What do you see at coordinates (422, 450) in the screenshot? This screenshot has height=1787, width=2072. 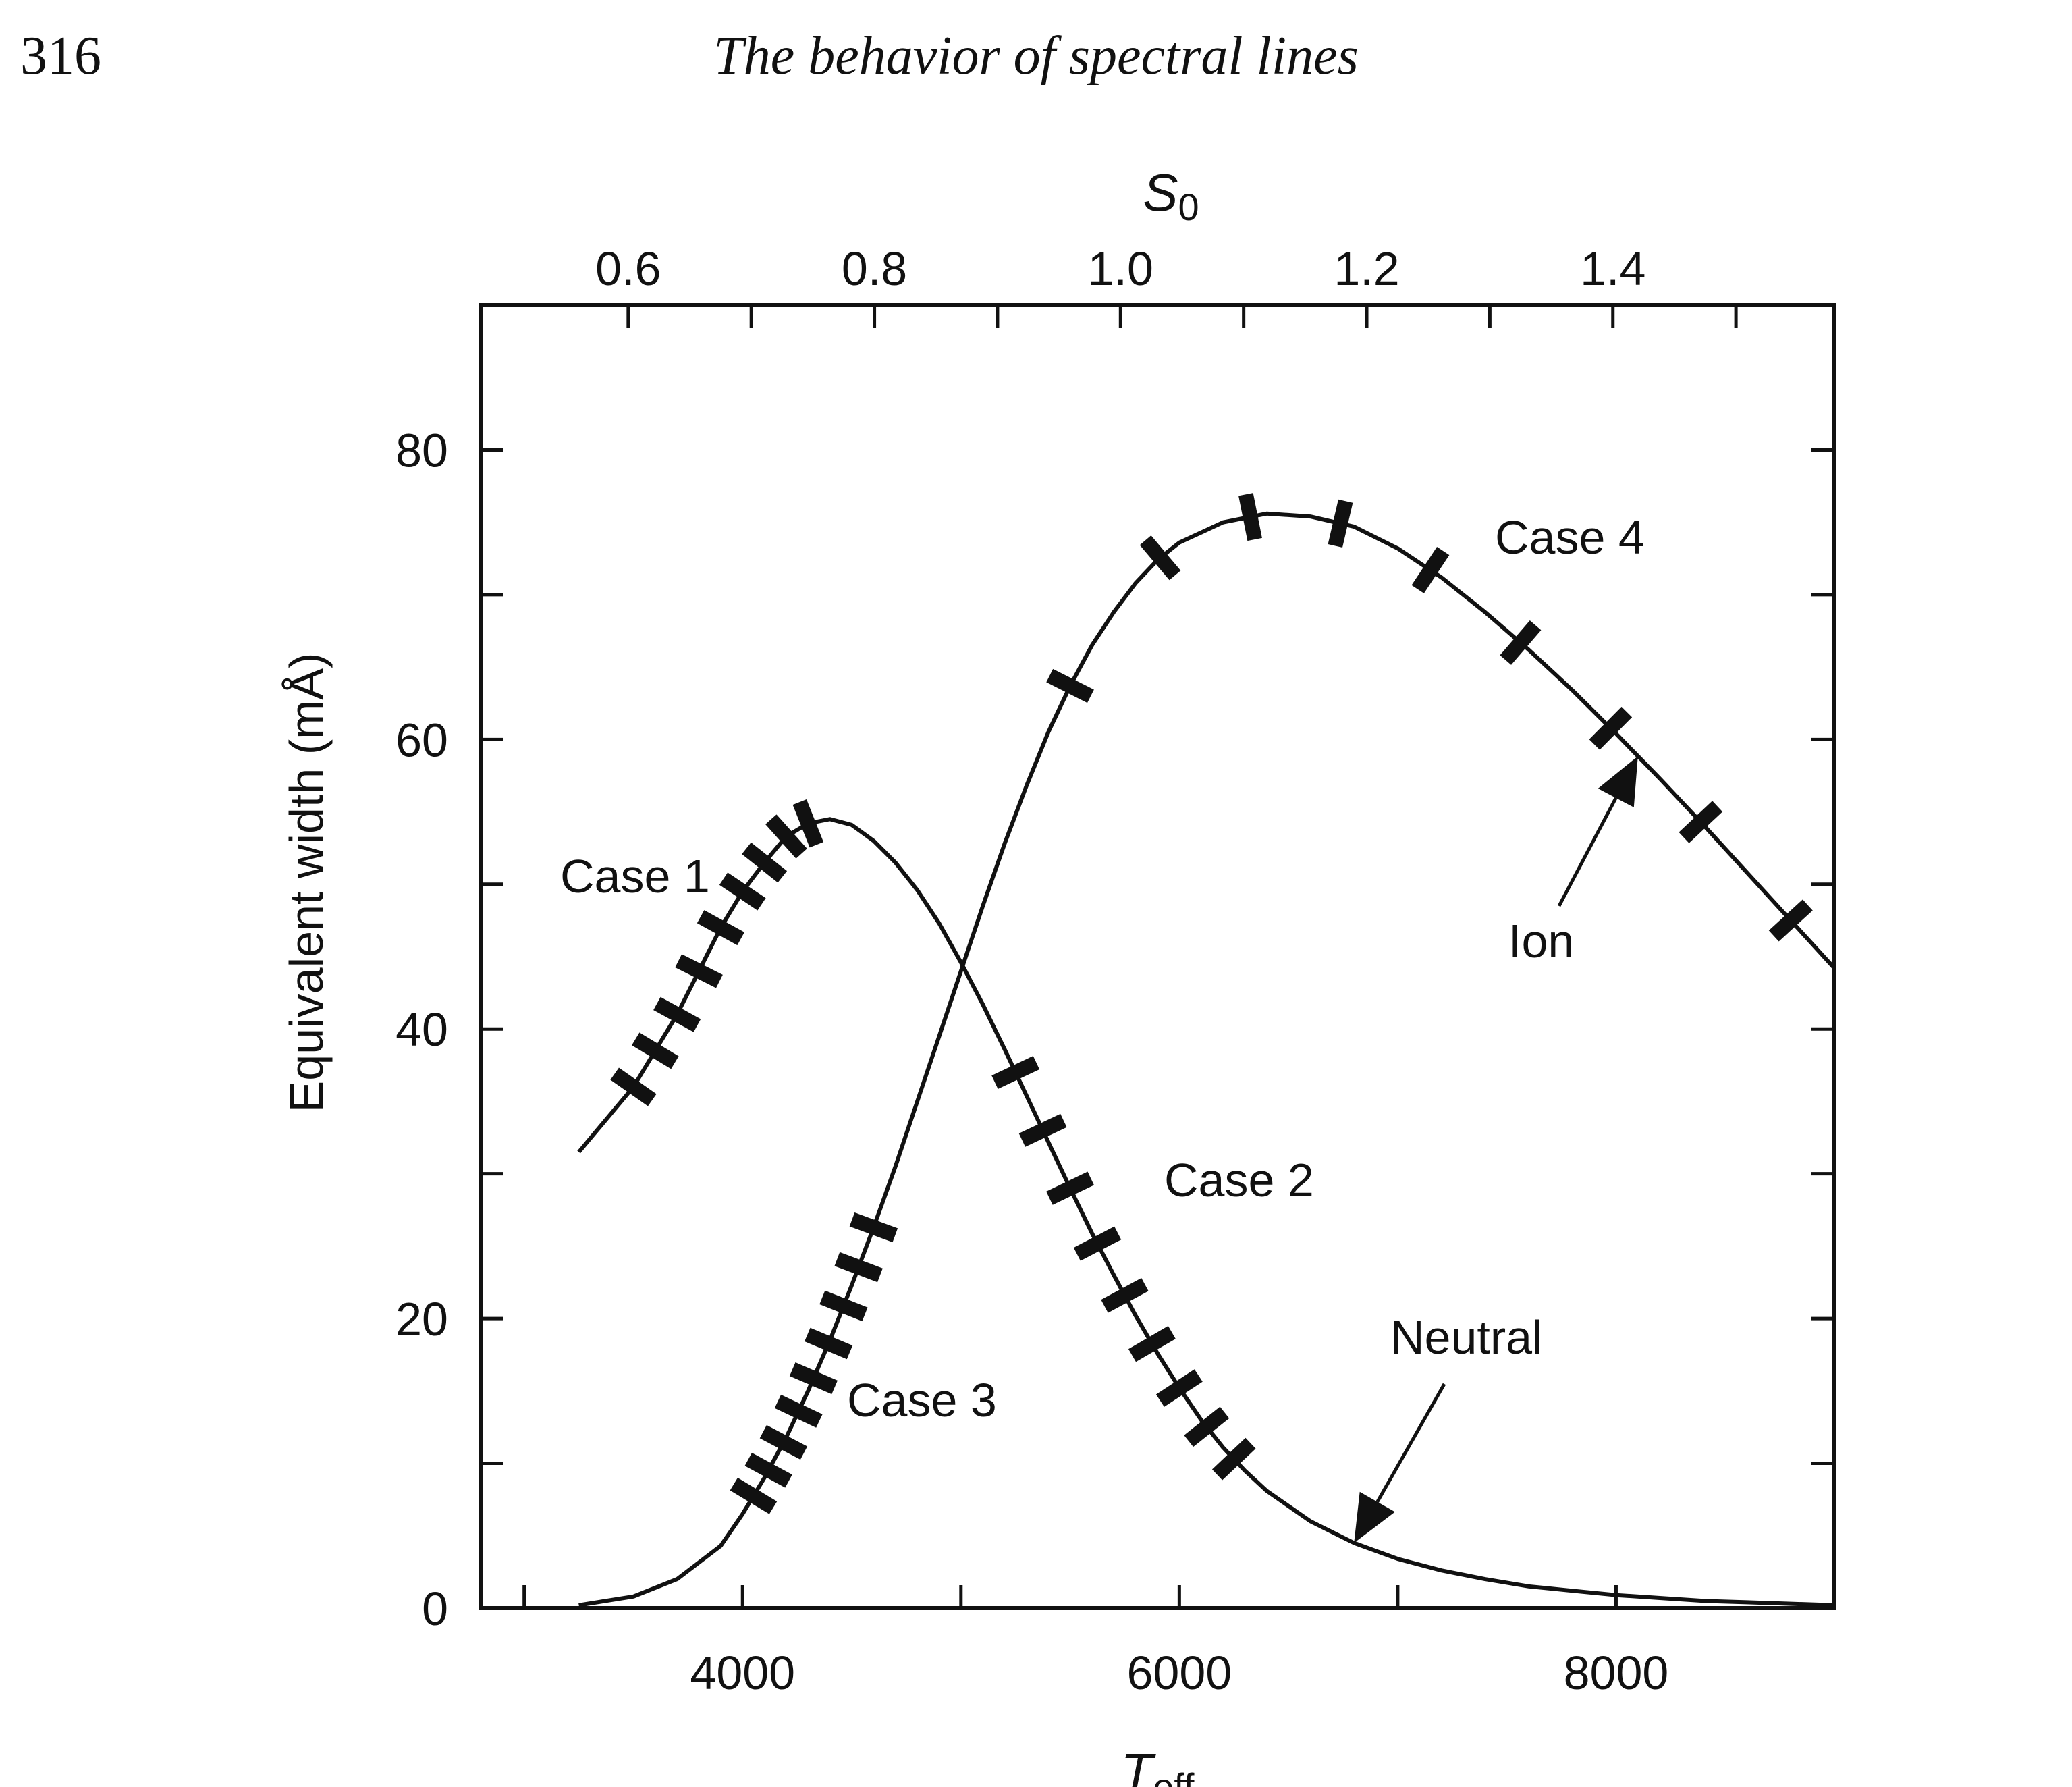 I see `y-tick-label: 80` at bounding box center [422, 450].